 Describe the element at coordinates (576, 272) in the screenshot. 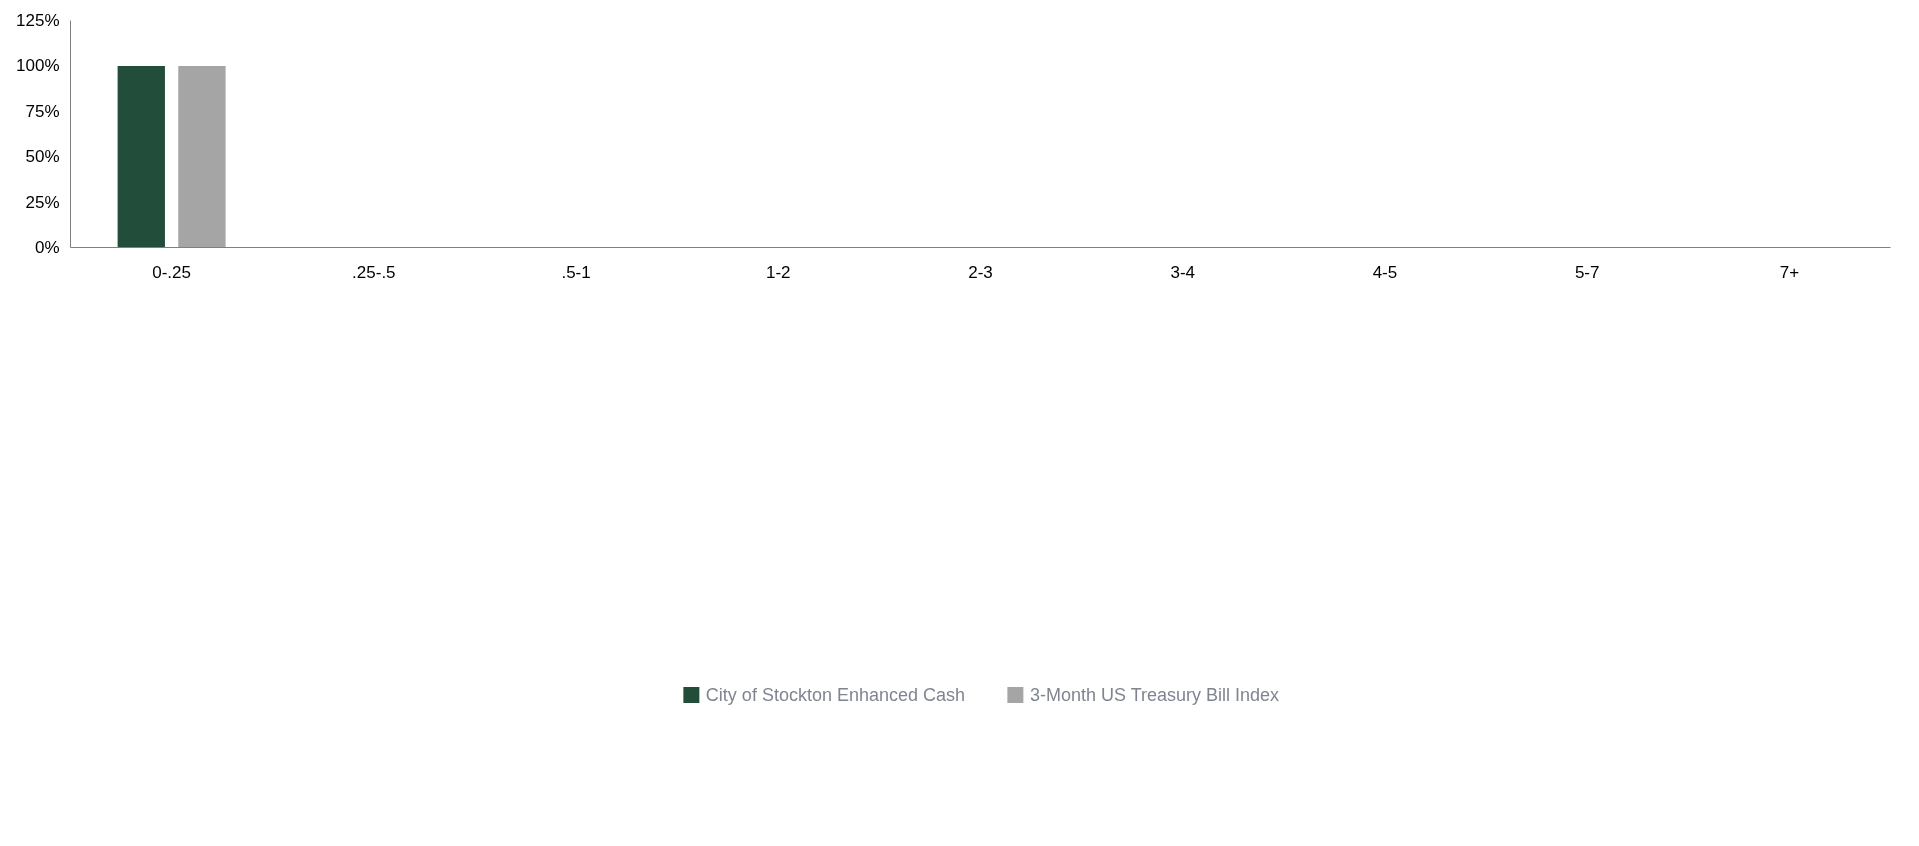

I see `x-tick-label: .5-1` at that location.